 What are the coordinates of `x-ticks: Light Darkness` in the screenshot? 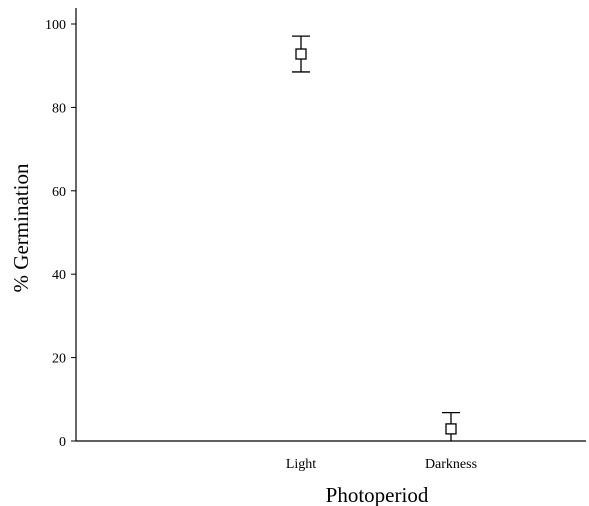 It's located at (381, 464).